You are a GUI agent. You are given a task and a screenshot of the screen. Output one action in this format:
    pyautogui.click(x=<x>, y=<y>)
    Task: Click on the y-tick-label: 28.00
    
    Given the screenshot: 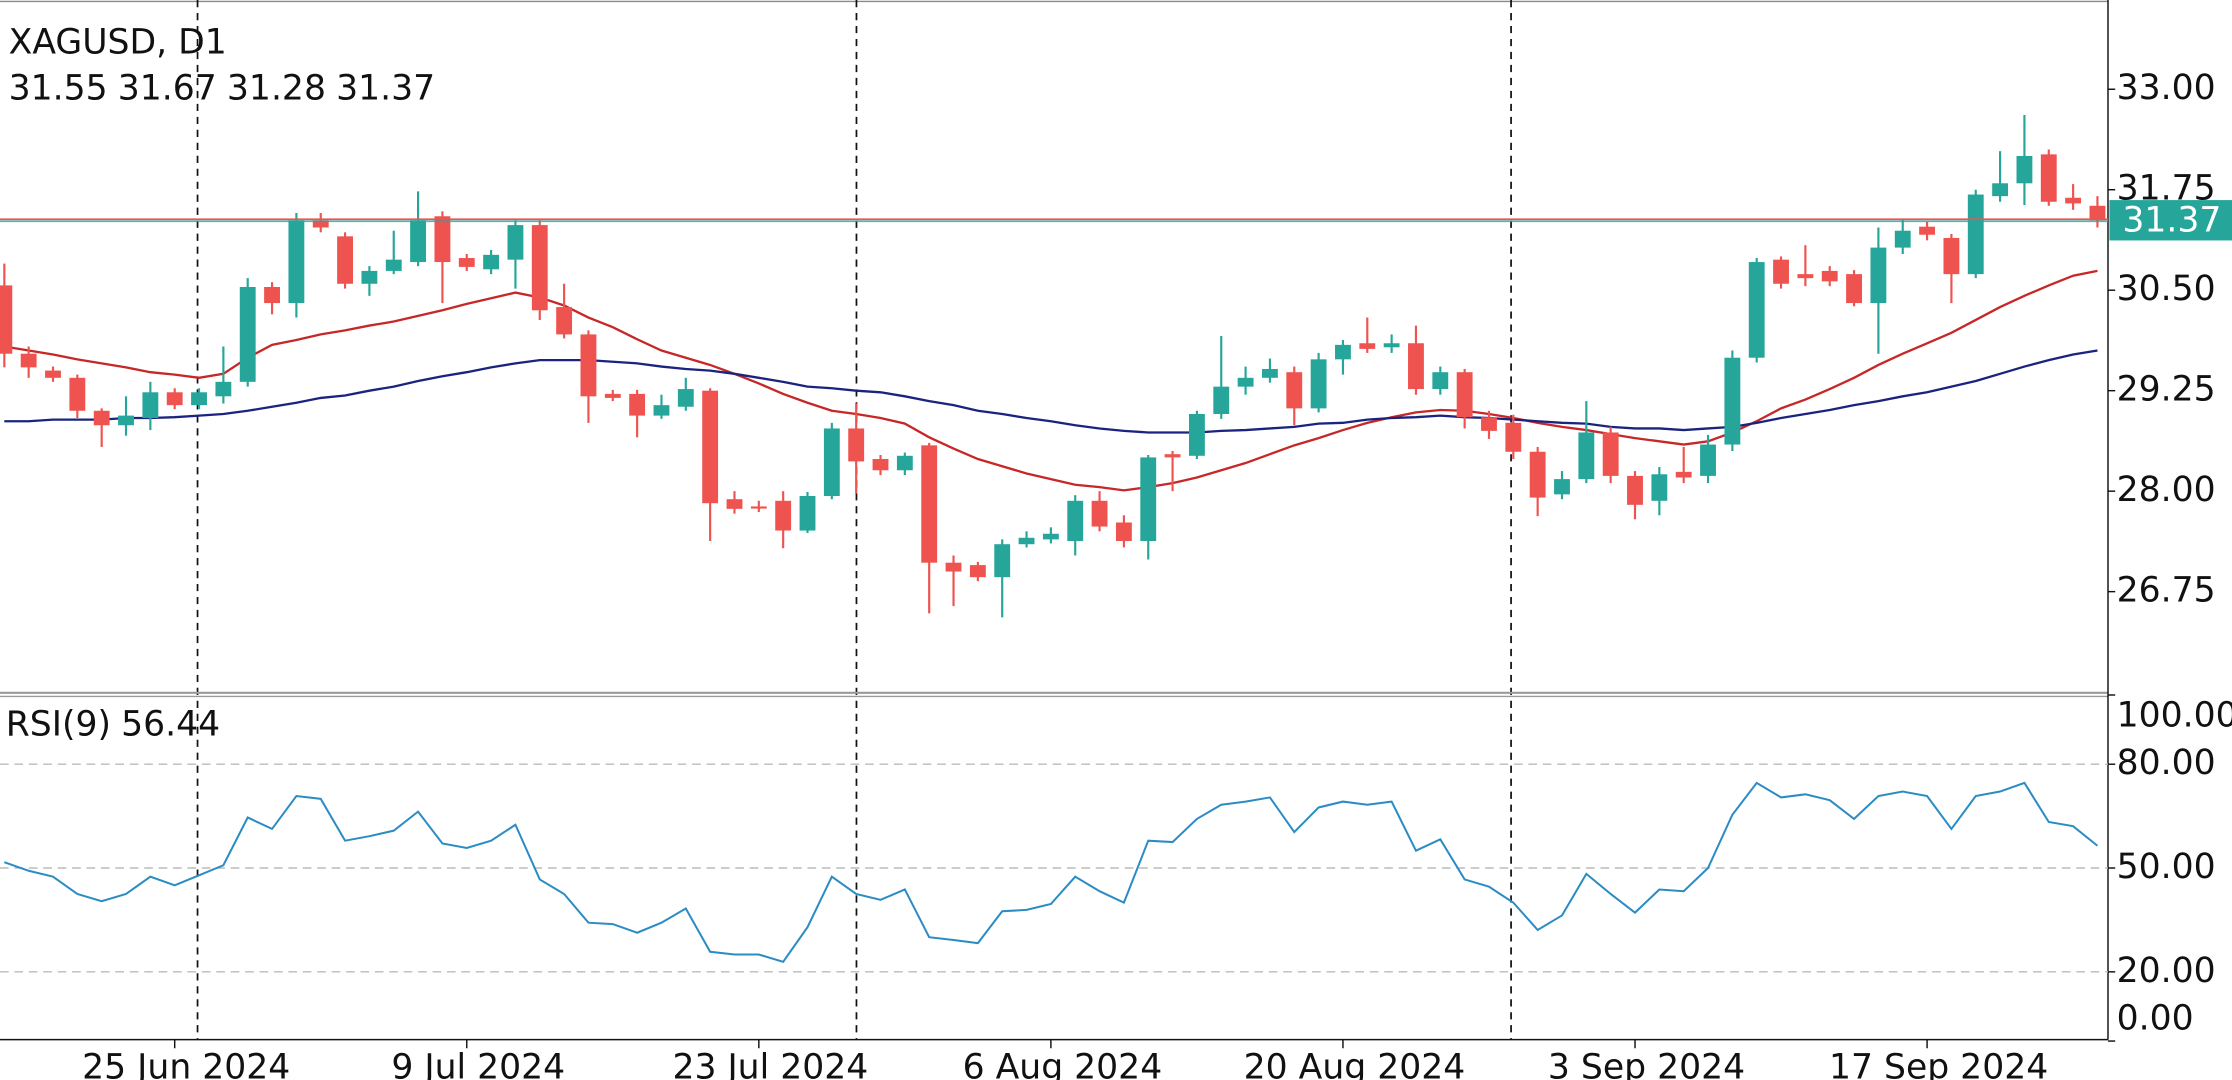 What is the action you would take?
    pyautogui.click(x=2166, y=490)
    